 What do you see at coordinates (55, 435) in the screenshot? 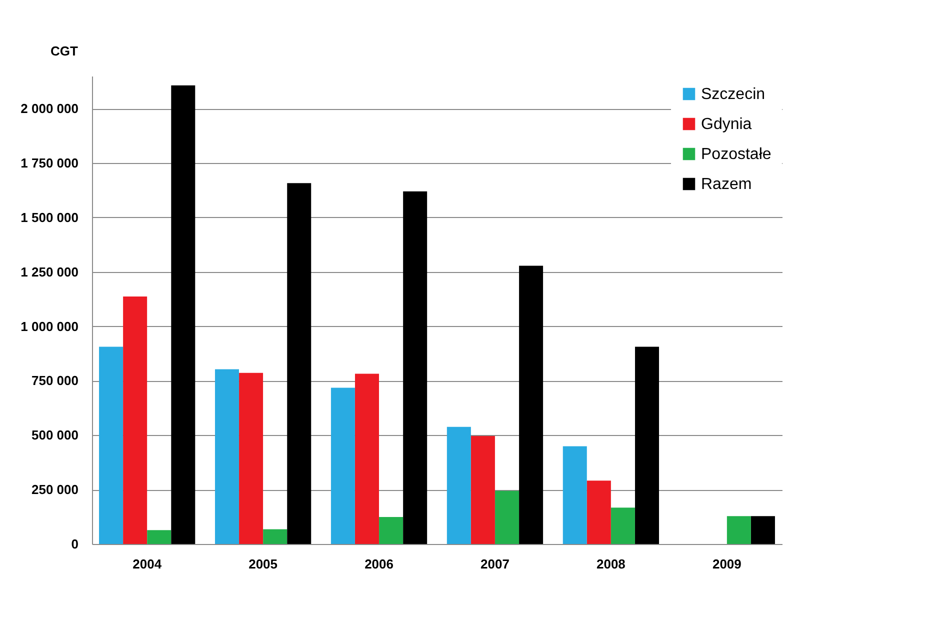
I see `y-tick-label: 500 000` at bounding box center [55, 435].